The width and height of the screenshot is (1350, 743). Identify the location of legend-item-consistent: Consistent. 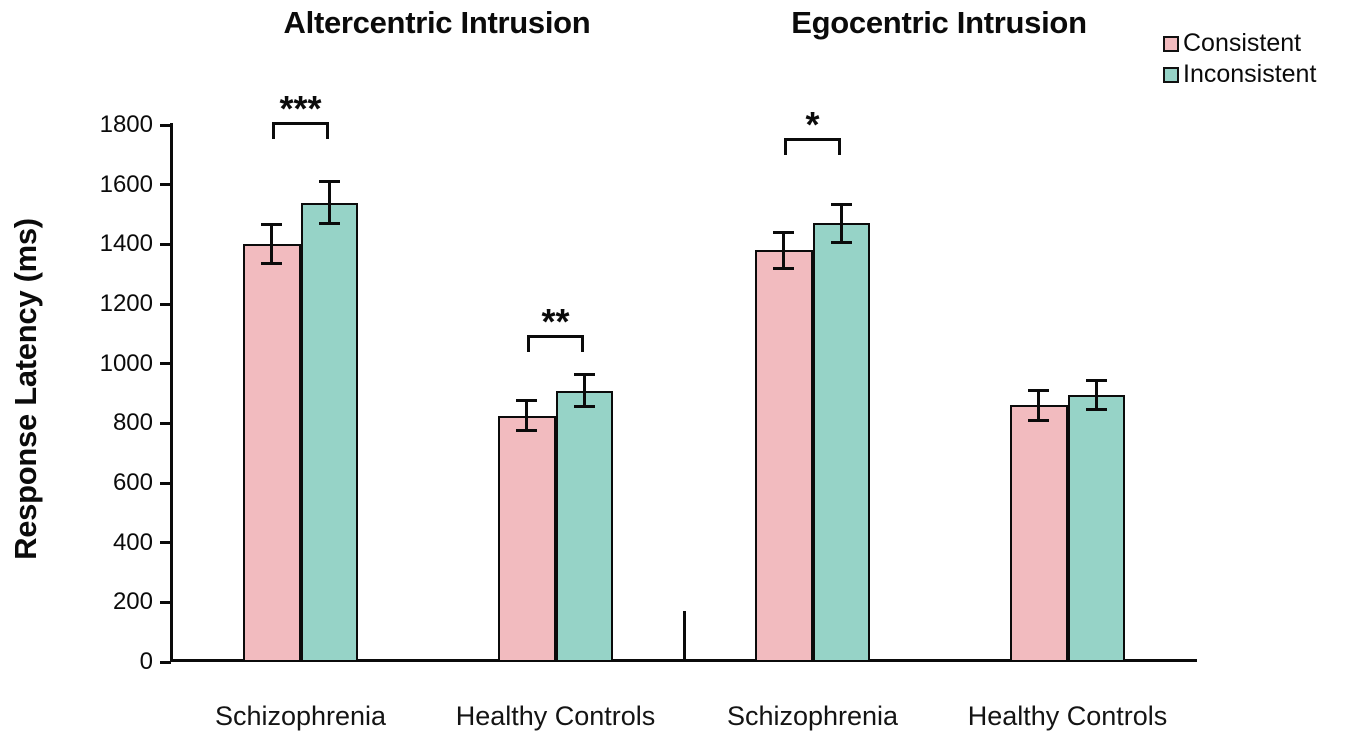
(1239, 43).